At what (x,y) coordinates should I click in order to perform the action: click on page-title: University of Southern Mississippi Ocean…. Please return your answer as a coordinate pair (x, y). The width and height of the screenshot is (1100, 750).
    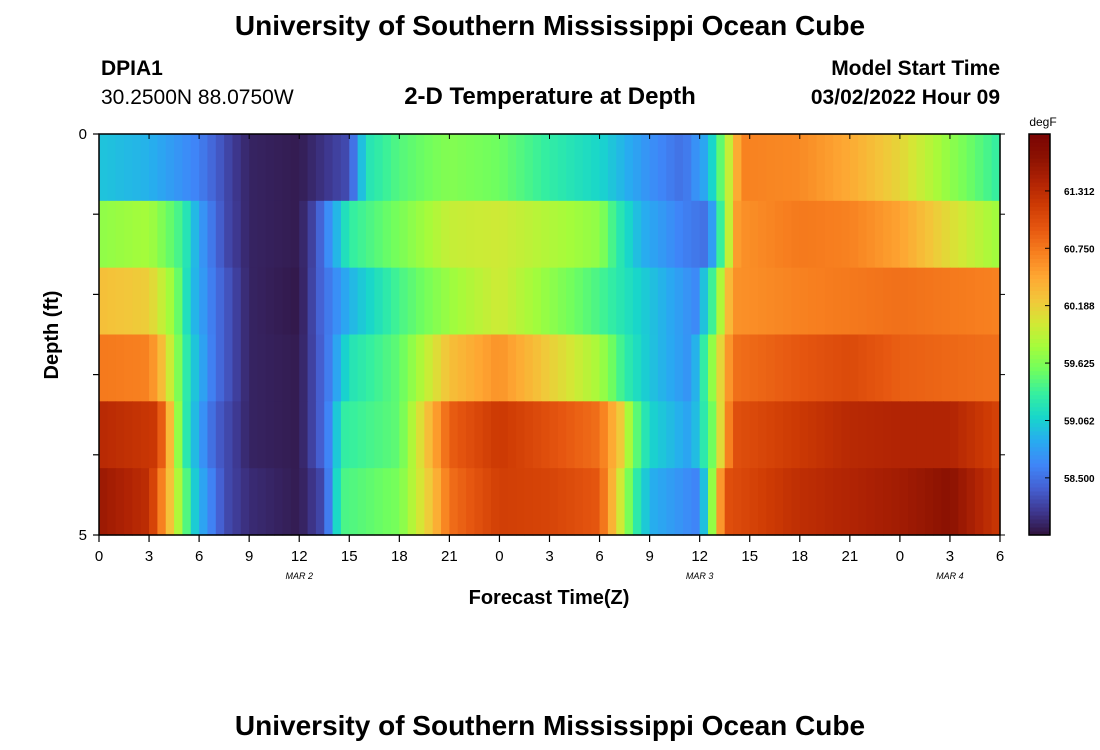
    Looking at the image, I should click on (550, 25).